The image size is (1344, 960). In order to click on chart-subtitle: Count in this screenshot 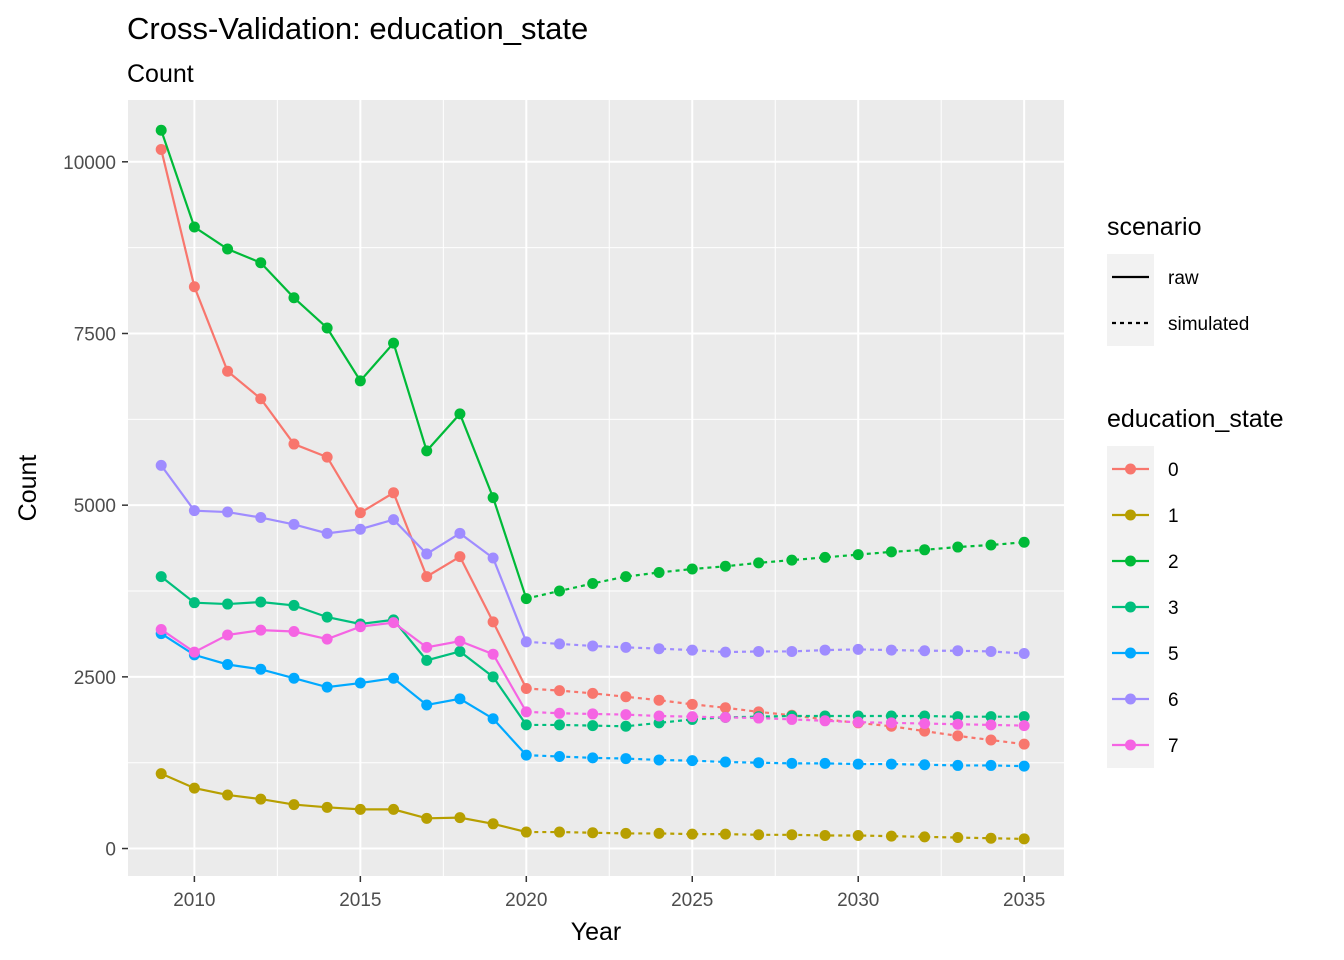, I will do `click(160, 74)`.